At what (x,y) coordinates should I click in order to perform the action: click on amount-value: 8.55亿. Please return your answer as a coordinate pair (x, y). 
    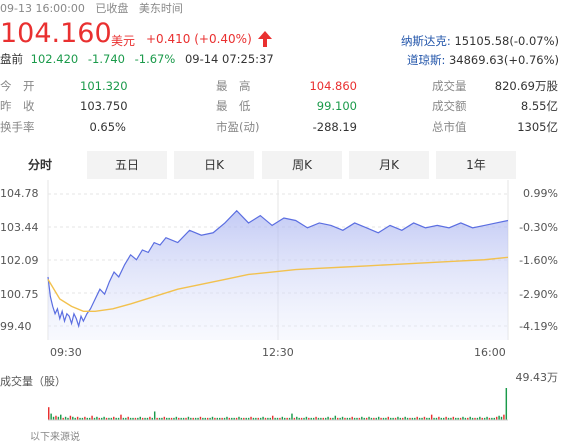
    Looking at the image, I should click on (539, 106).